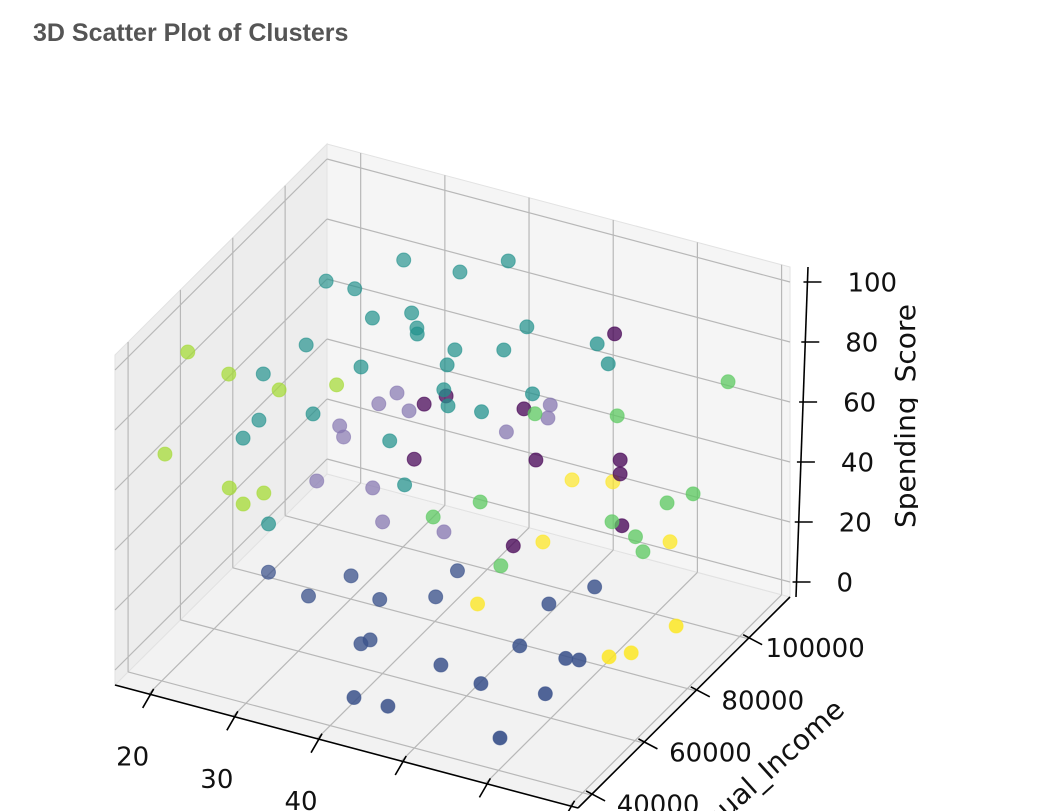  I want to click on x-tick-label: 50, so click(385, 810).